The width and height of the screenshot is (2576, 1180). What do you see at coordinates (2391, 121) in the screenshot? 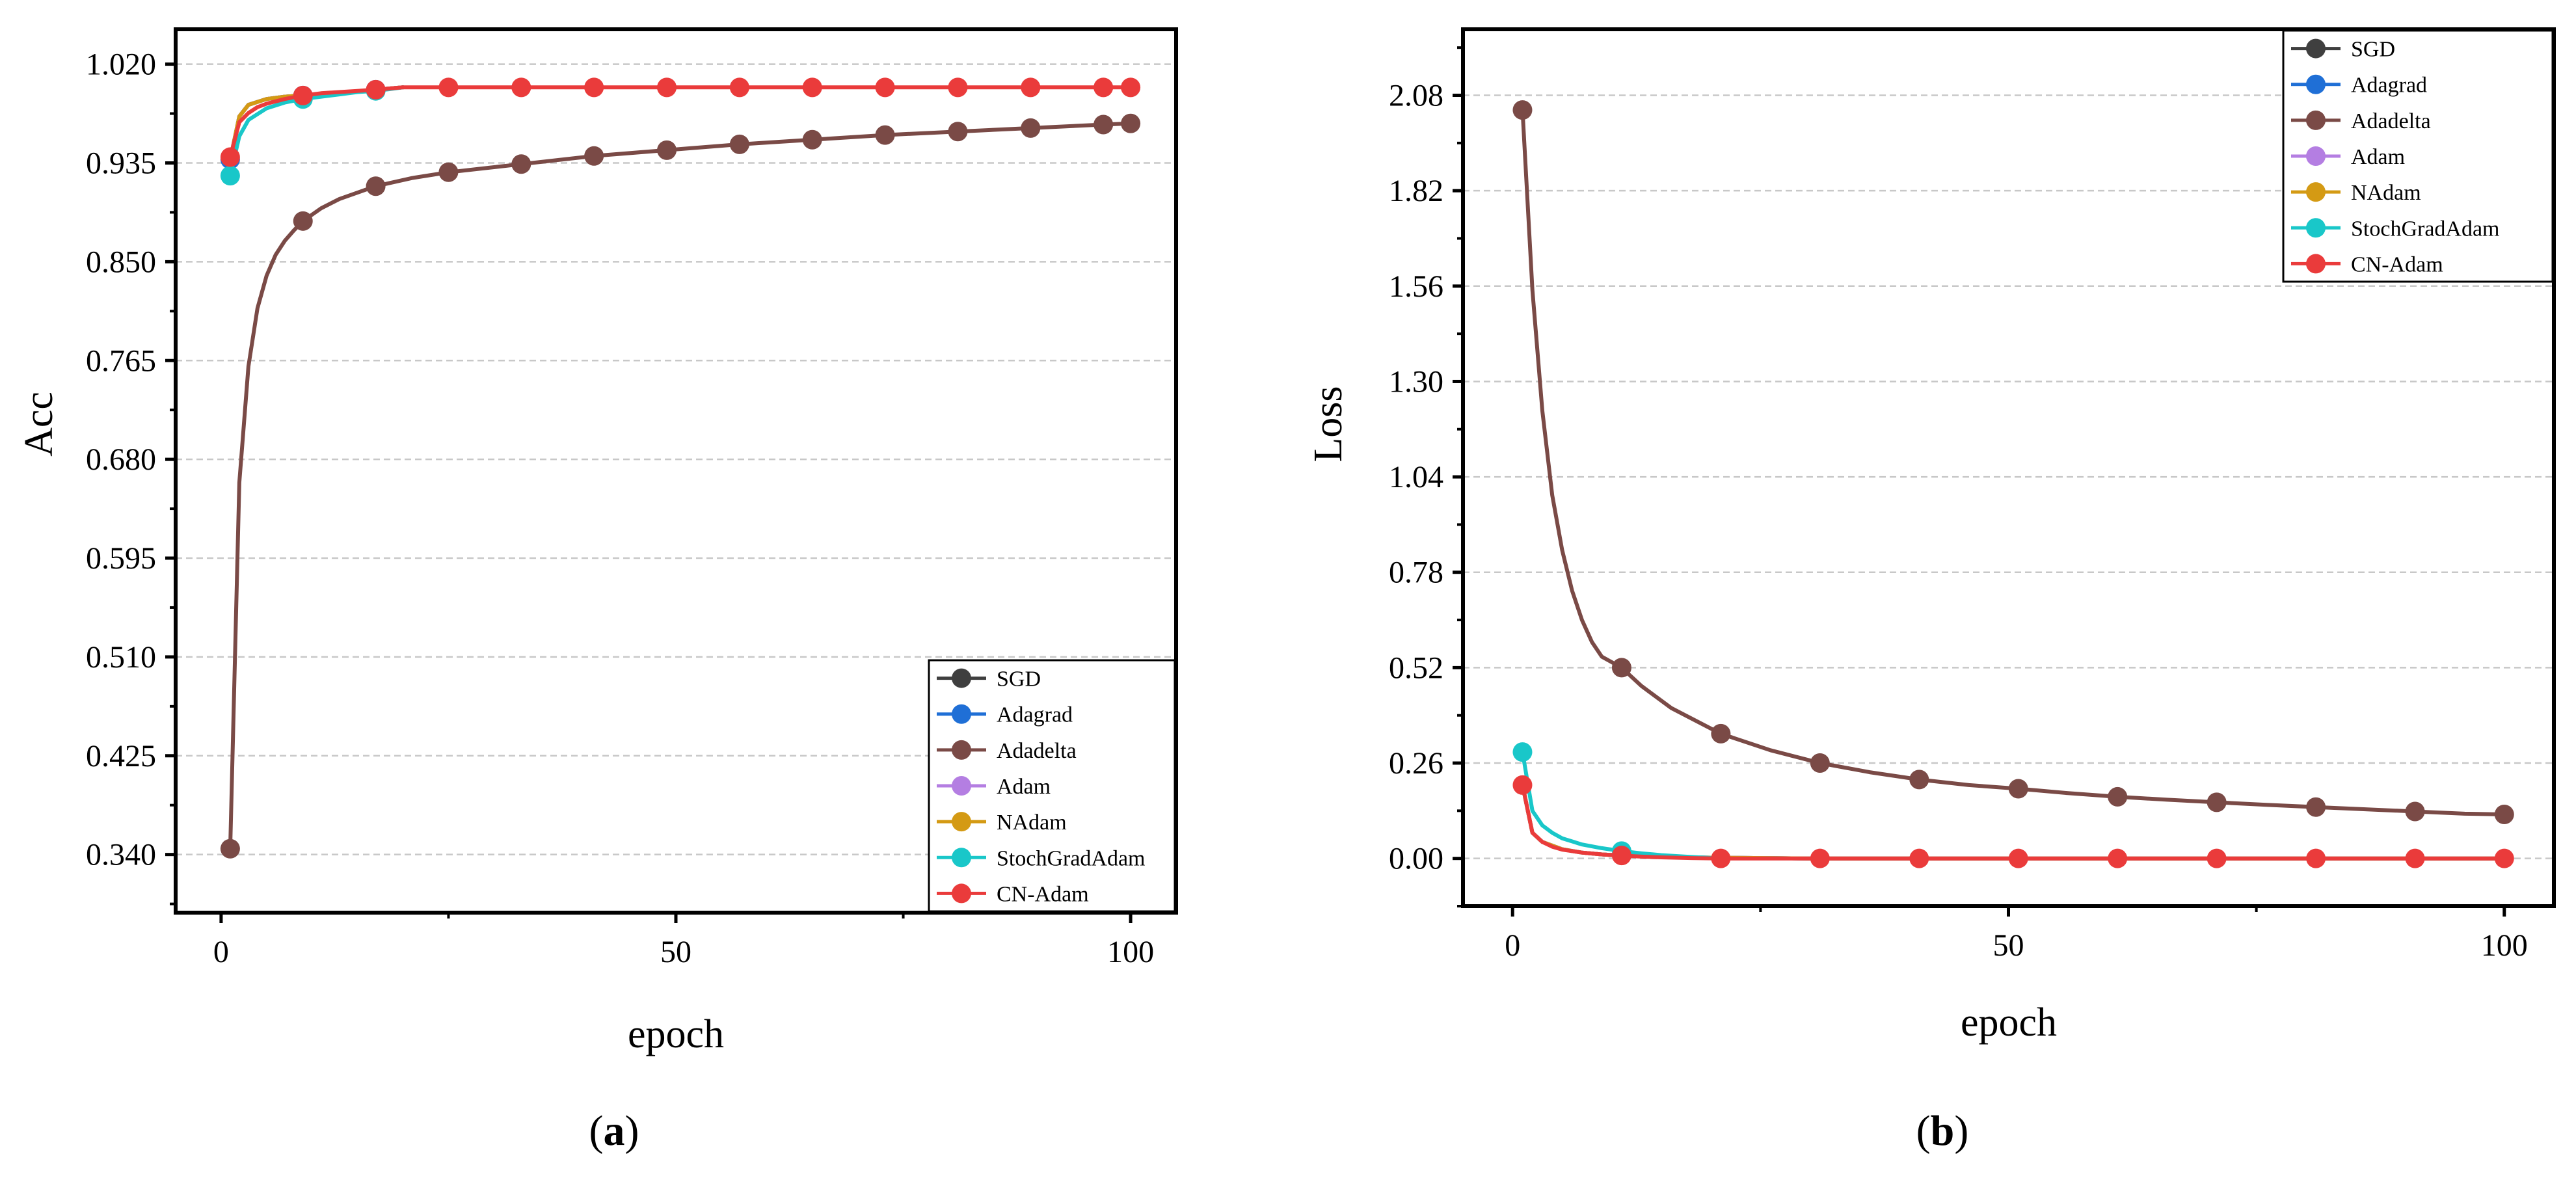
I see `loss-legend-label-adadelta: Adadelta` at bounding box center [2391, 121].